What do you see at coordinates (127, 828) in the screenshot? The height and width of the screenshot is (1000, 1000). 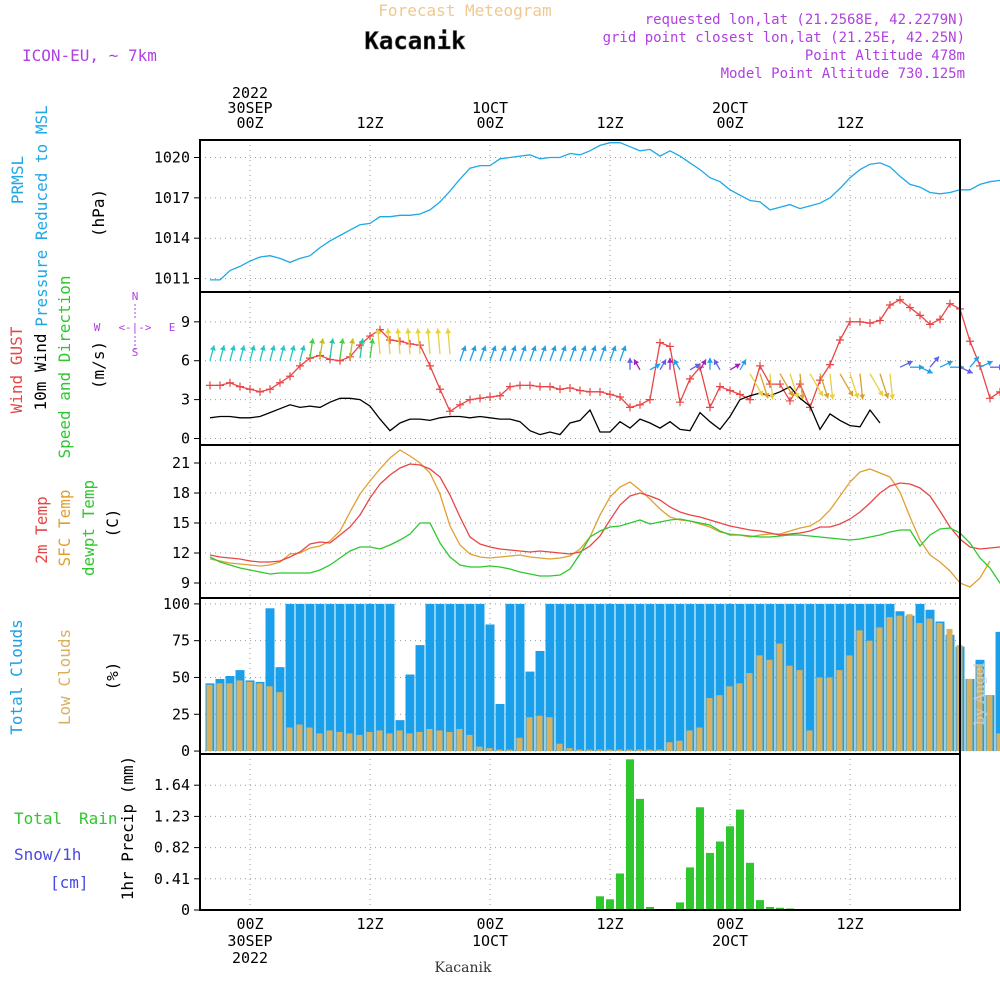 I see `precip-unit: 1hr Precip (mm)` at bounding box center [127, 828].